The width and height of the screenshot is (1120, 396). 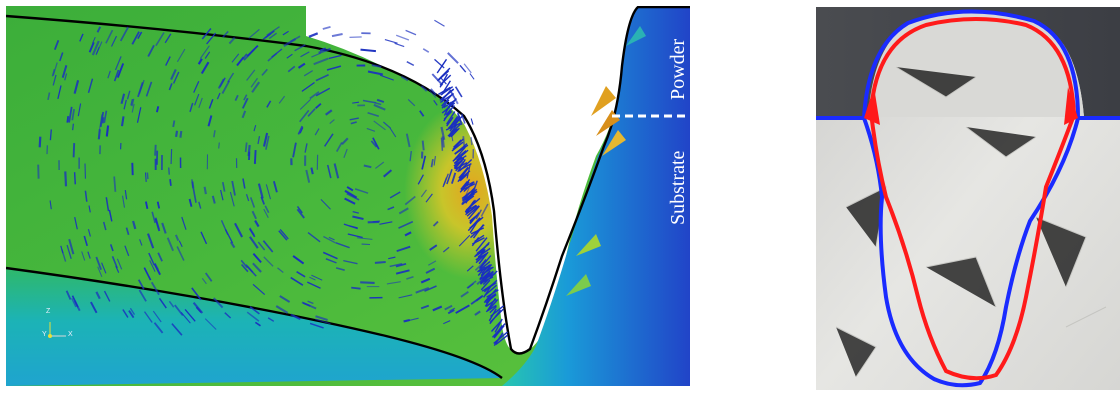 I want to click on axis-z-label: Z, so click(x=48, y=311).